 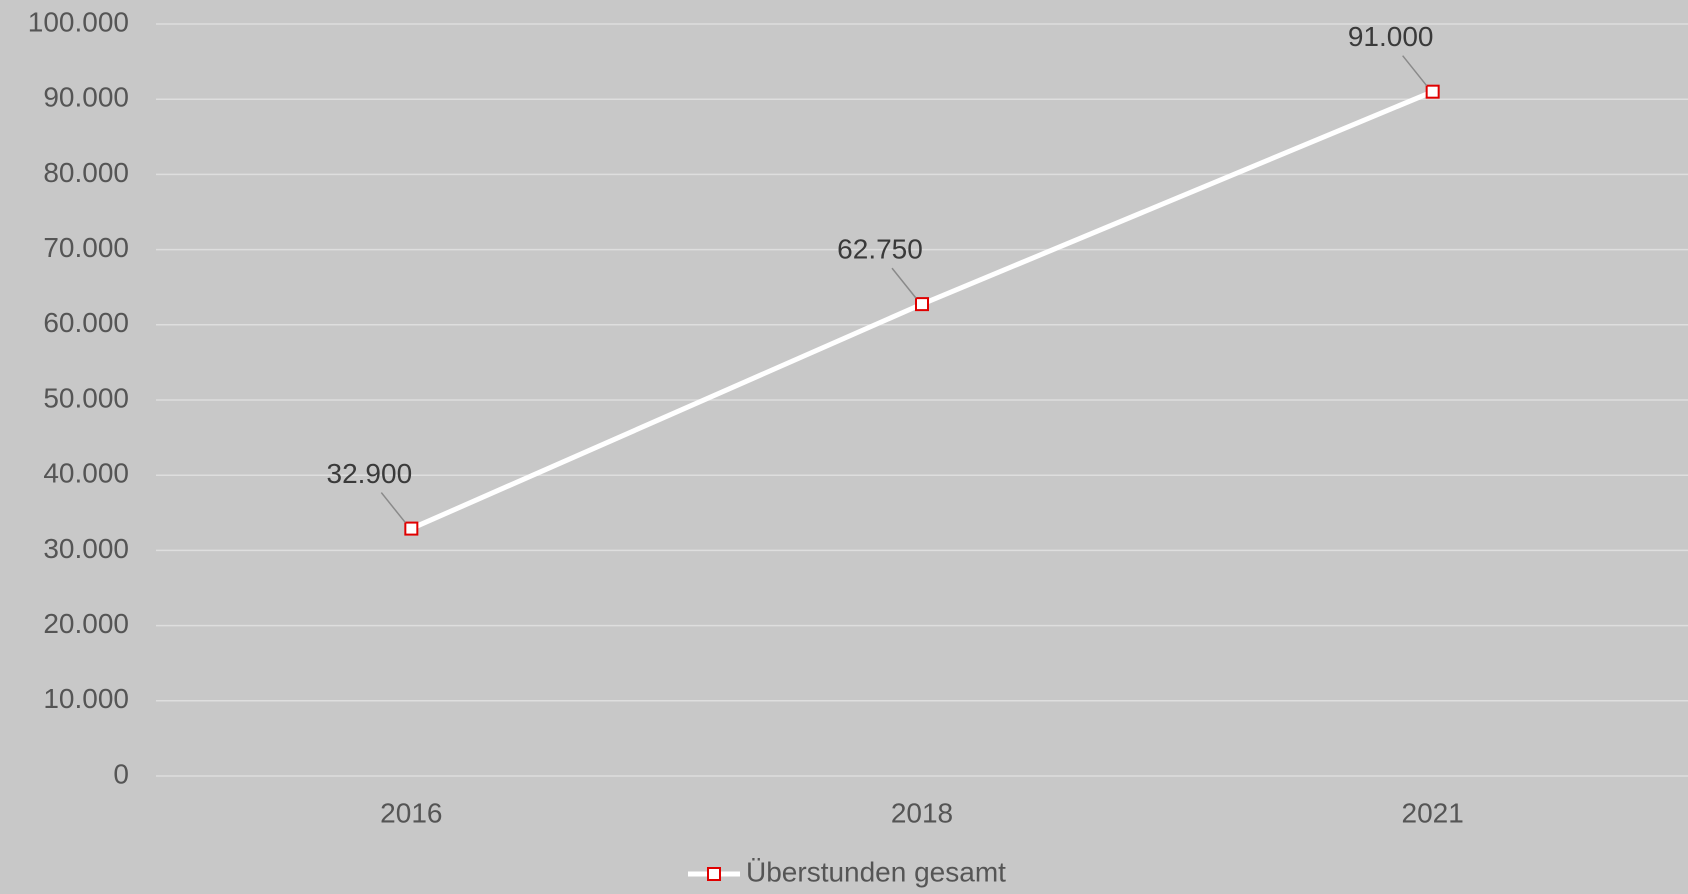 I want to click on y-tick-label: 30.000, so click(x=86, y=548).